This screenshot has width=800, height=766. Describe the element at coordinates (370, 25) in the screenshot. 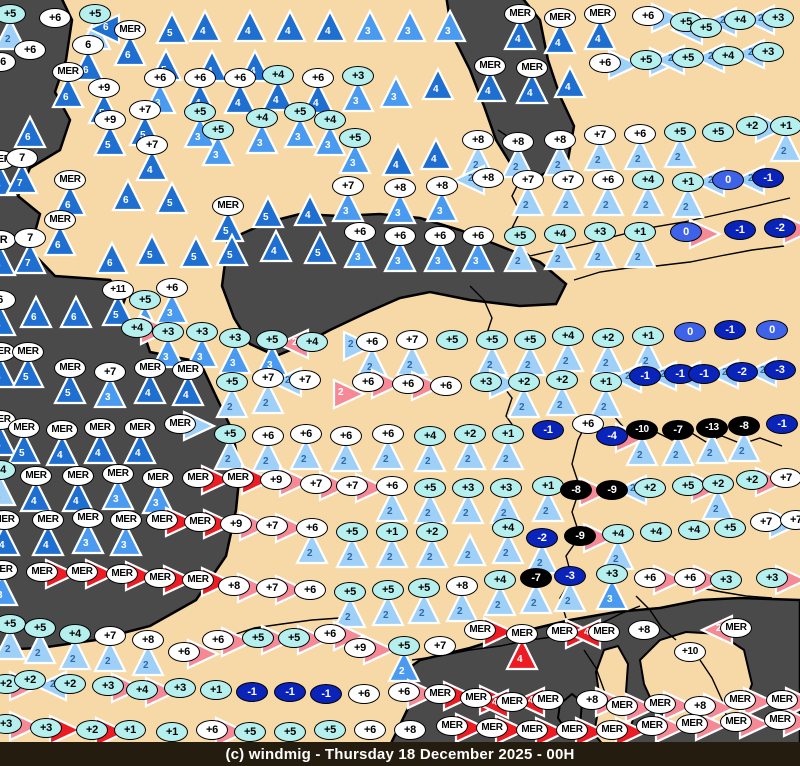

I see `wind-arrow-icon: 3` at that location.